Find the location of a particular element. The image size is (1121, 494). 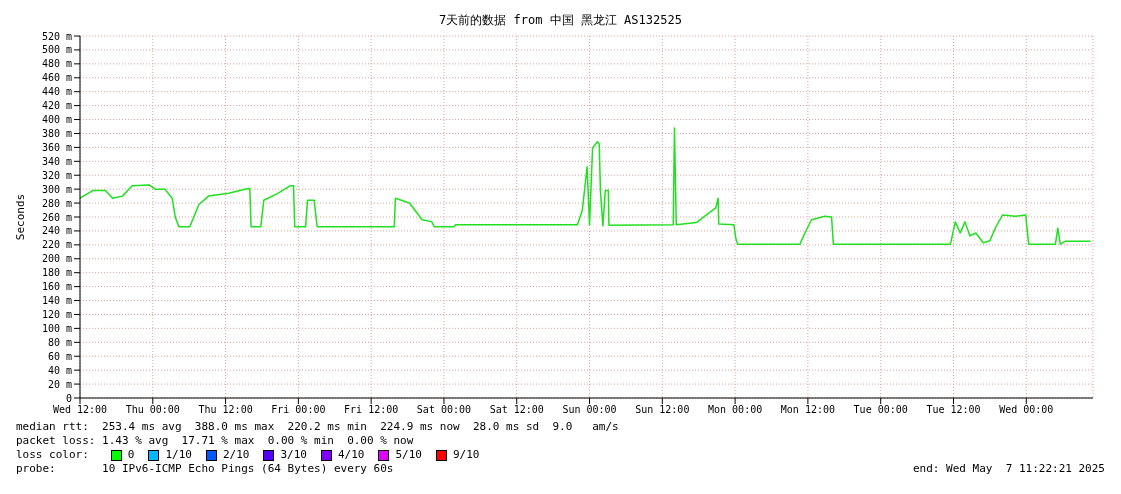

x-tick-label: Wed 00:00 is located at coordinates (1026, 410).